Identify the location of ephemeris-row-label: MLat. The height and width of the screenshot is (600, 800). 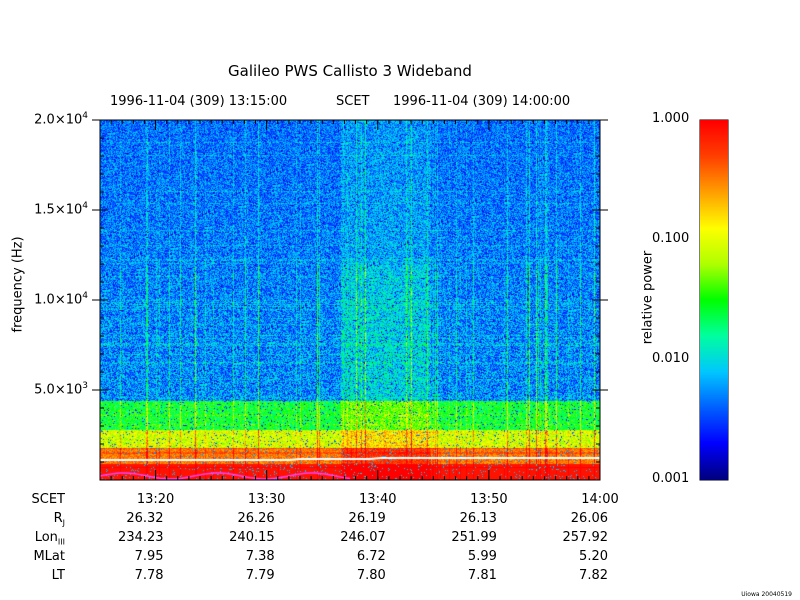
(49, 556).